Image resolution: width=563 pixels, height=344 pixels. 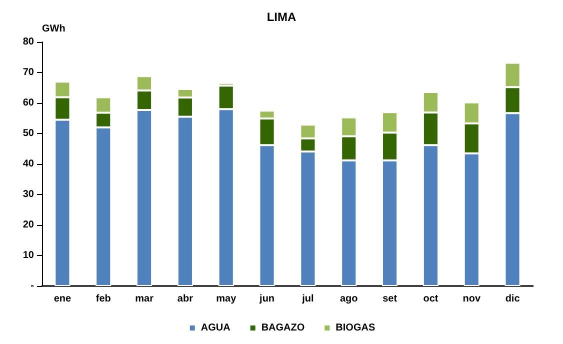 I want to click on y-tick-label: -, so click(x=32, y=286).